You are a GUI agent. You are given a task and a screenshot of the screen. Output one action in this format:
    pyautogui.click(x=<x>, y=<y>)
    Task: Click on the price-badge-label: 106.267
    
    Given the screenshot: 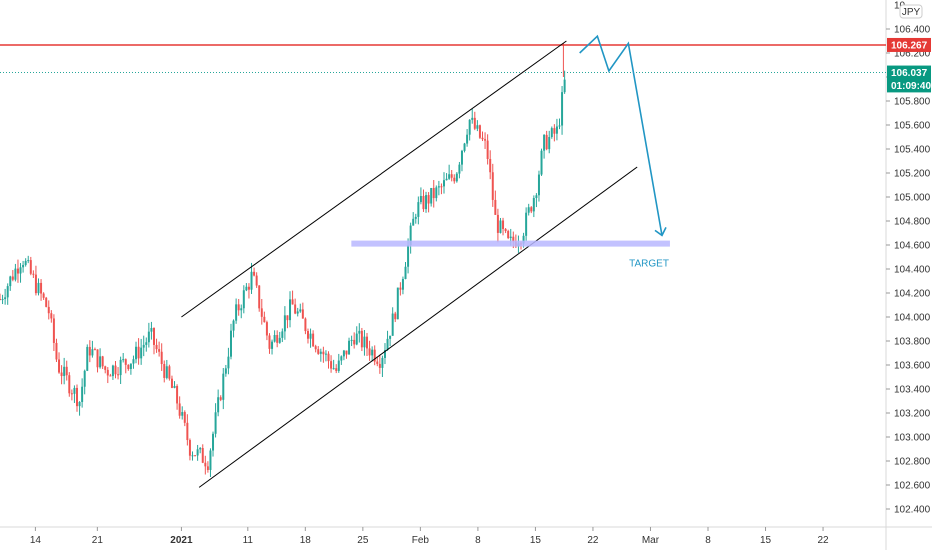 What is the action you would take?
    pyautogui.click(x=909, y=45)
    